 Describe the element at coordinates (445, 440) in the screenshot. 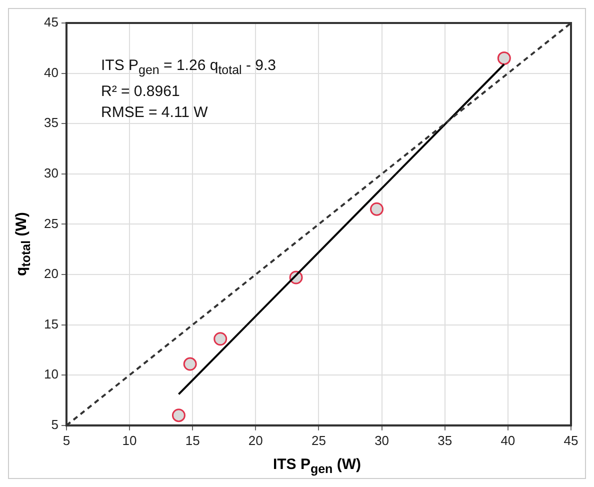

I see `x-tick-label: 35` at that location.